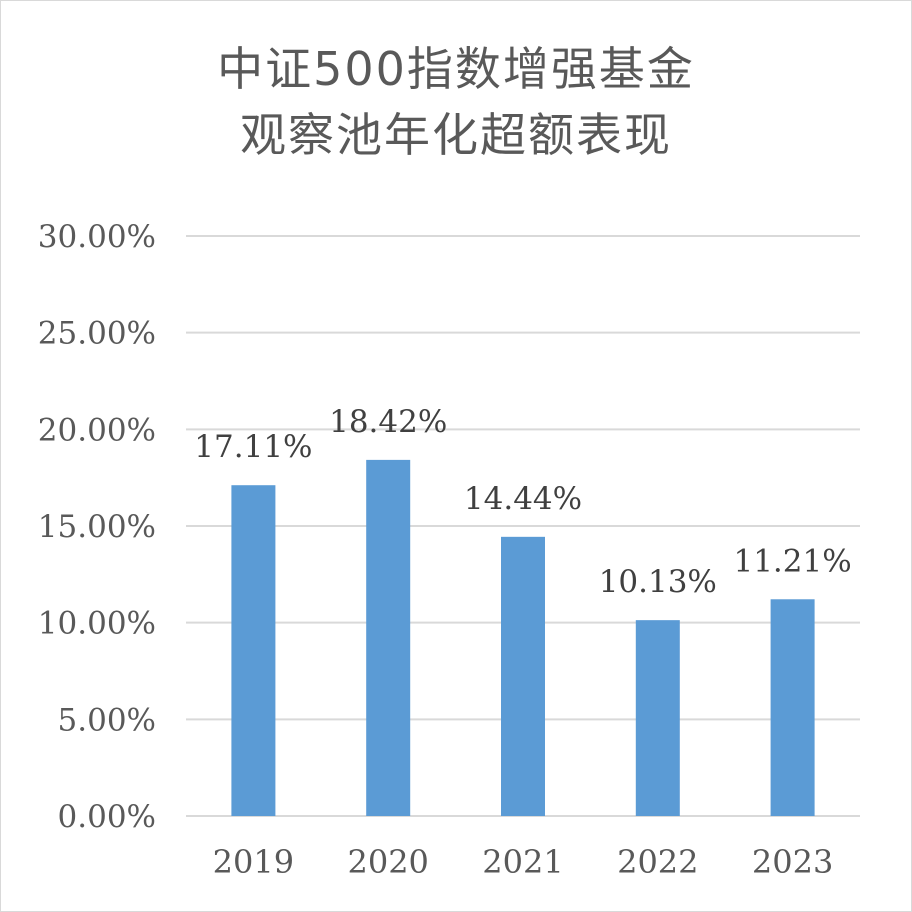  What do you see at coordinates (456, 69) in the screenshot?
I see `chart-title-line-1: 中证500指数增强基金` at bounding box center [456, 69].